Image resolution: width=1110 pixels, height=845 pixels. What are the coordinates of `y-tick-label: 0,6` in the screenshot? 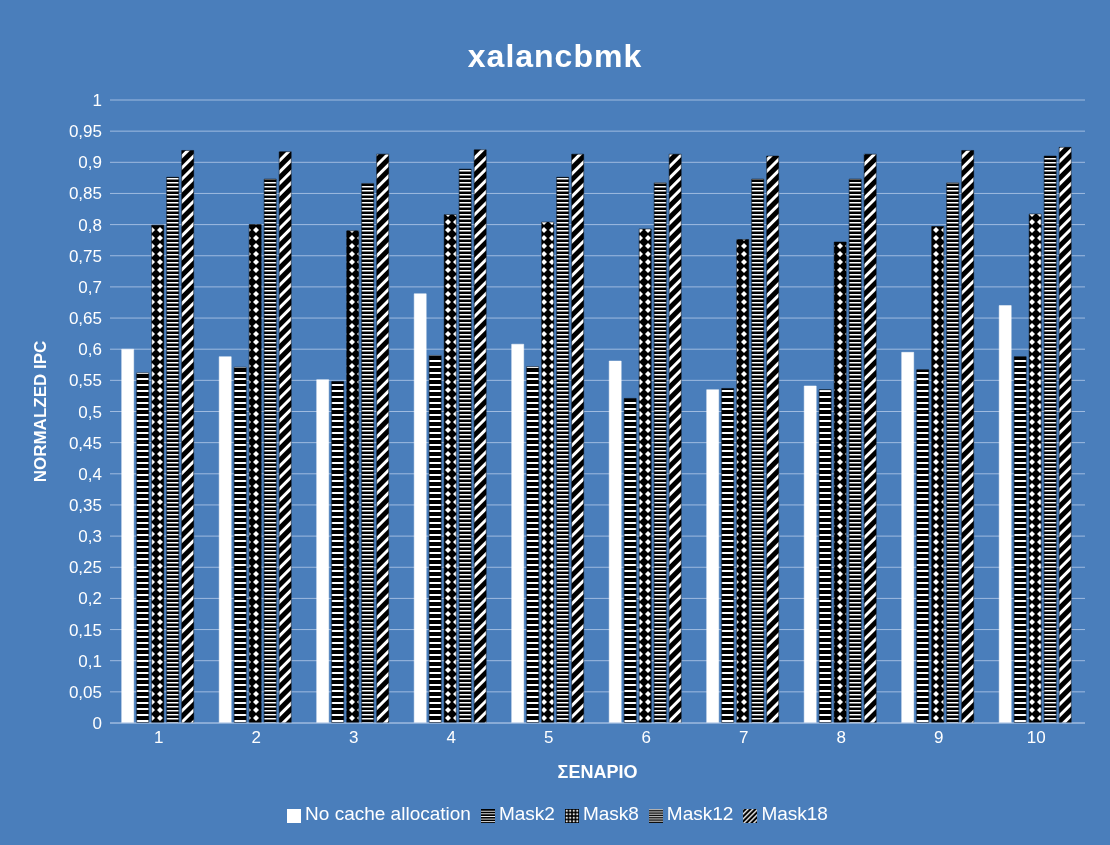 It's located at (90, 350).